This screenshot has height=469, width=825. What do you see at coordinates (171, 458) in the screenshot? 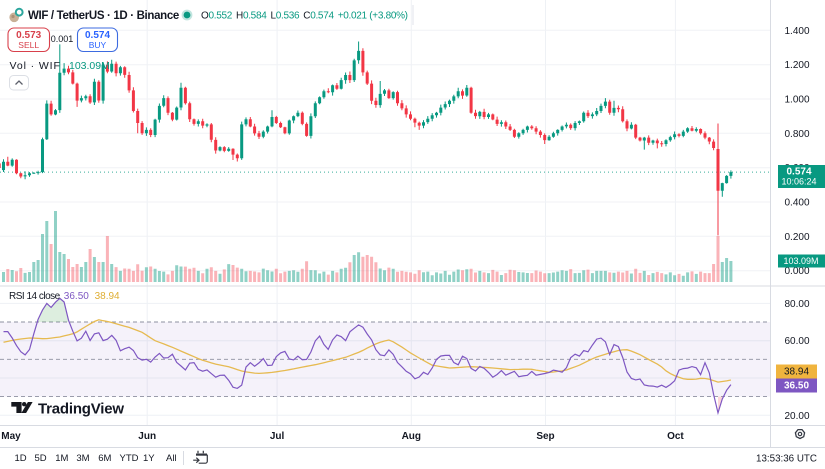
I see `svg-text: All` at bounding box center [171, 458].